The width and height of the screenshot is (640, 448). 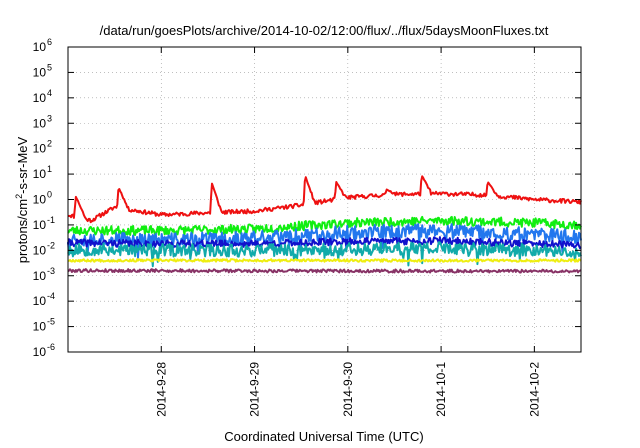 What do you see at coordinates (323, 436) in the screenshot?
I see `x-axis-label: Coordinated Universal Time (UTC)` at bounding box center [323, 436].